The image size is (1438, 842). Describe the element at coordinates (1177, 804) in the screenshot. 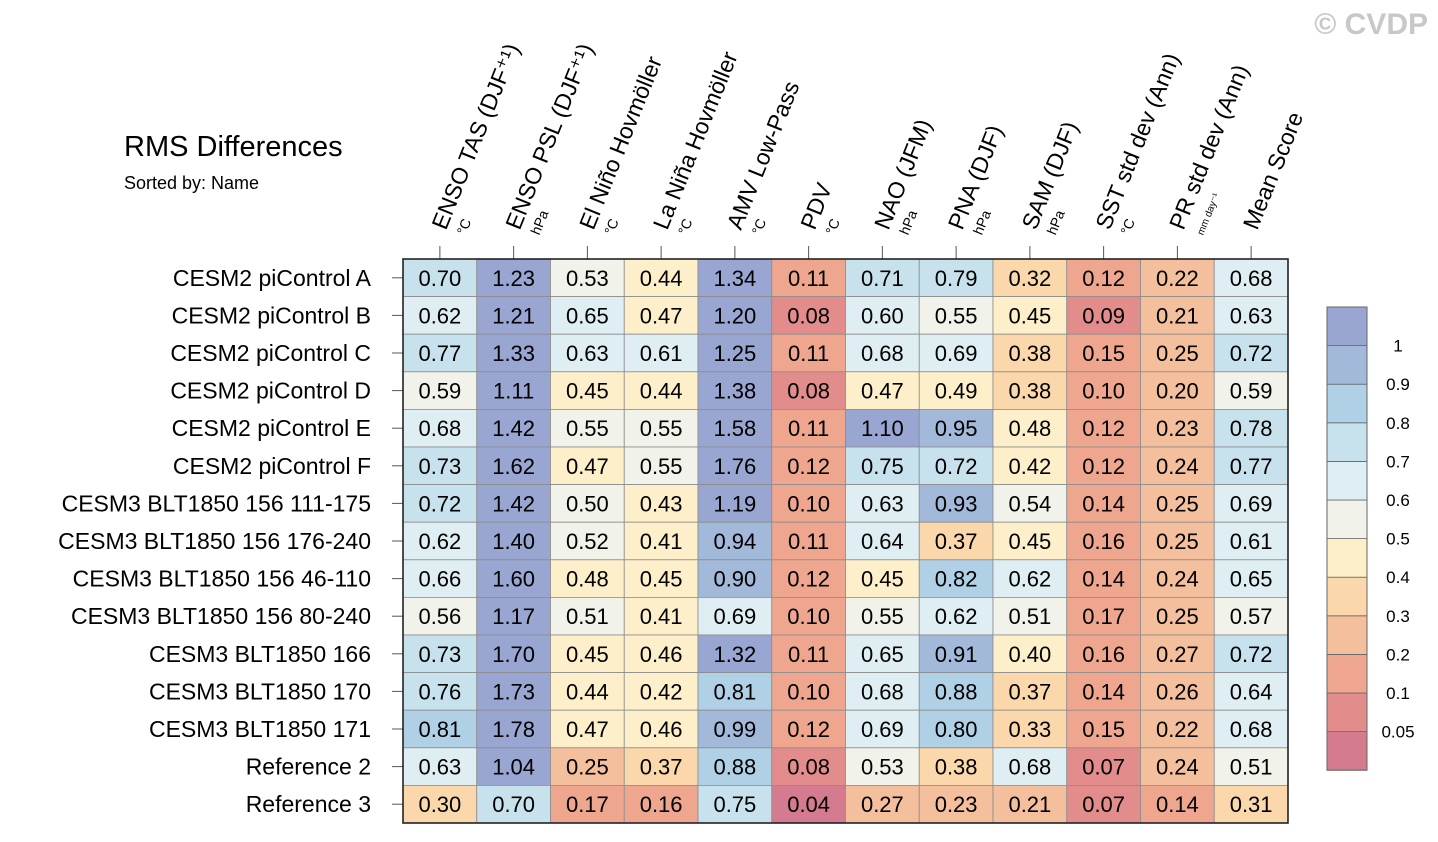

I see `cell-value: 0.14` at that location.